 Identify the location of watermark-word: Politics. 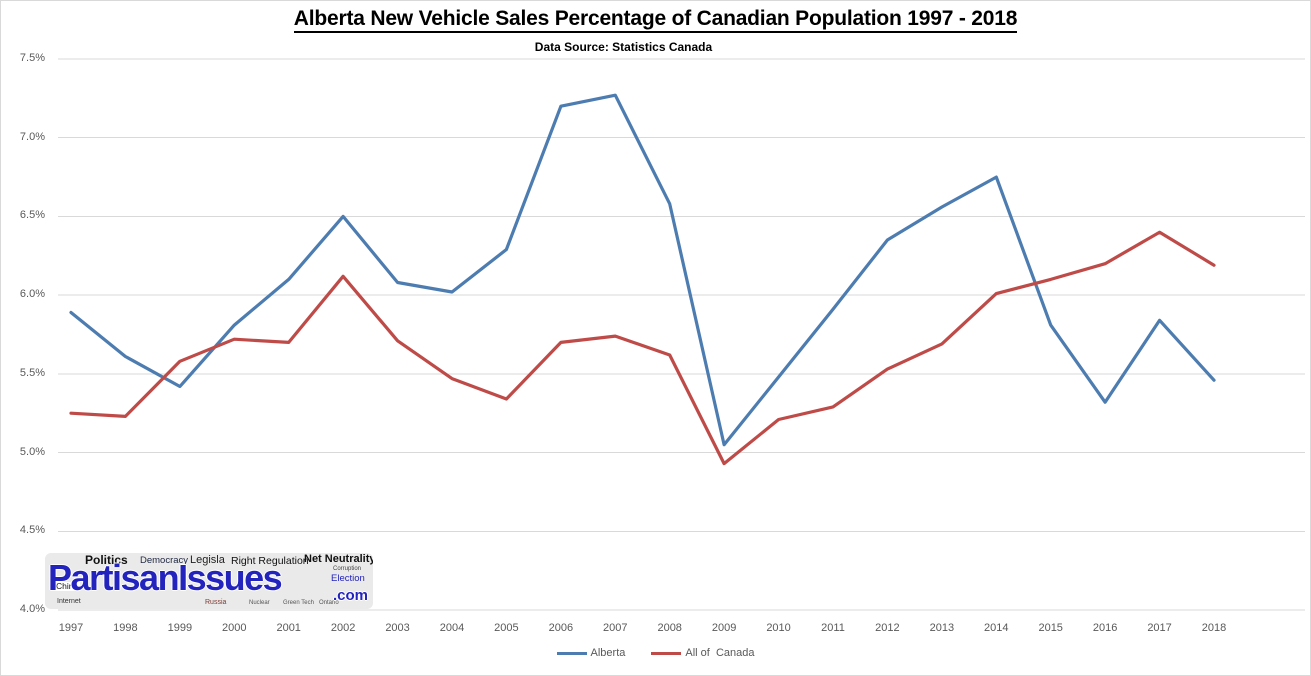
(106, 560).